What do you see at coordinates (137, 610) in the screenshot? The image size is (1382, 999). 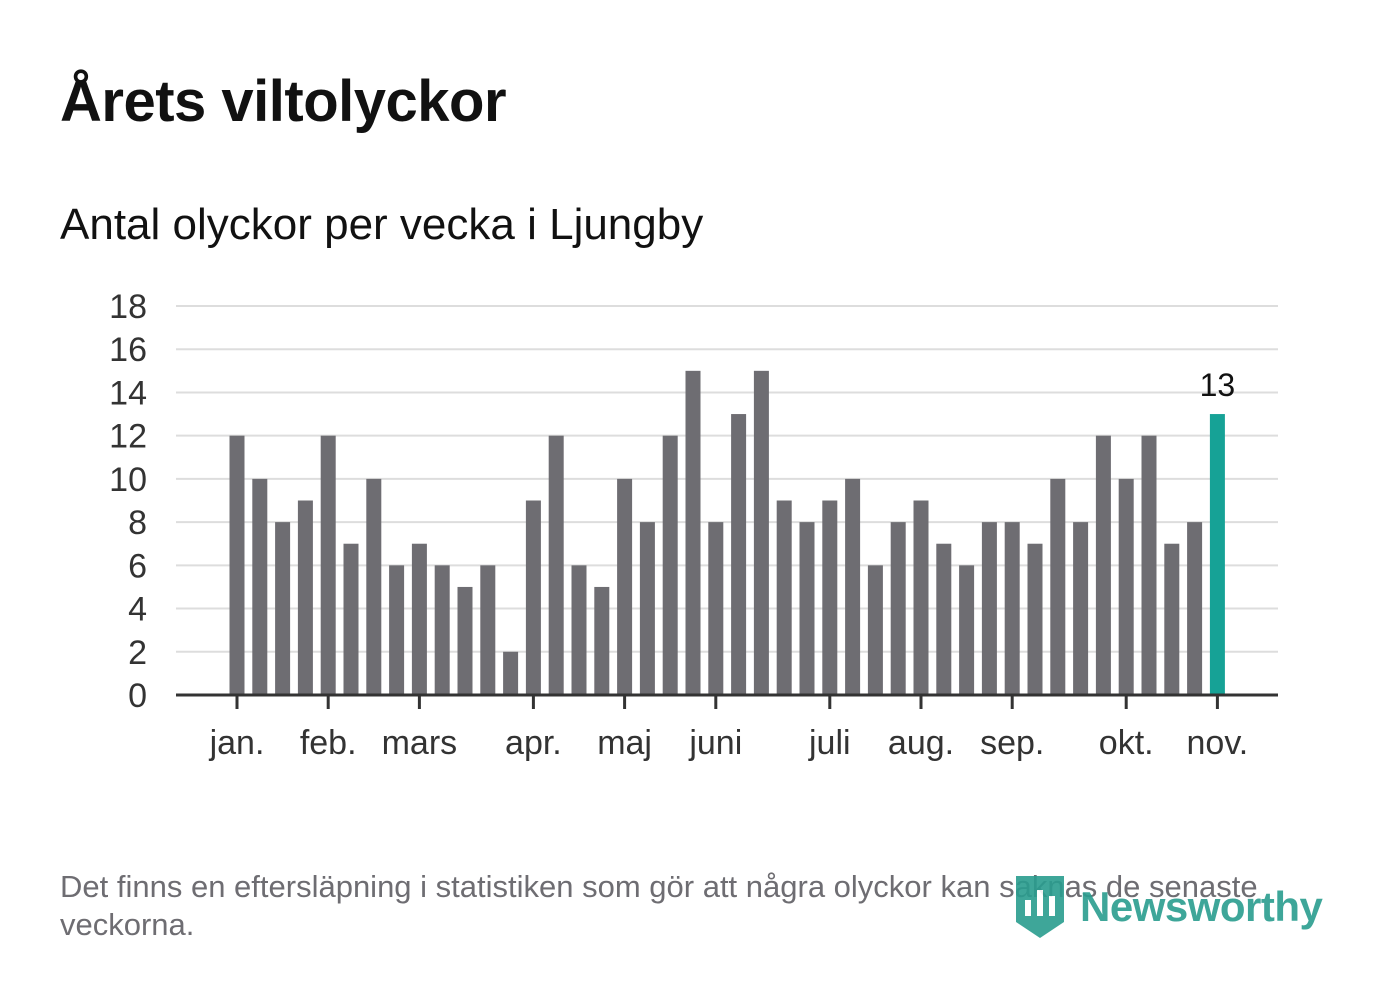 I see `y-tick-label: 4` at bounding box center [137, 610].